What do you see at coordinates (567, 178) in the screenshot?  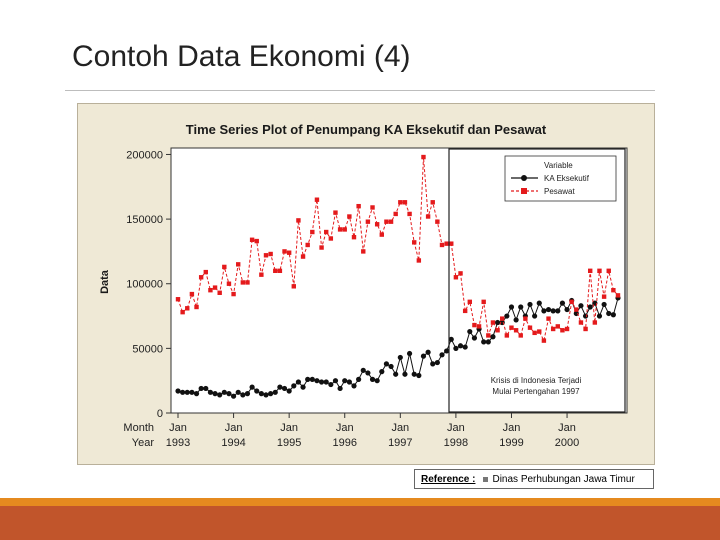 I see `legend-label-ka: KA Eksekutif` at bounding box center [567, 178].